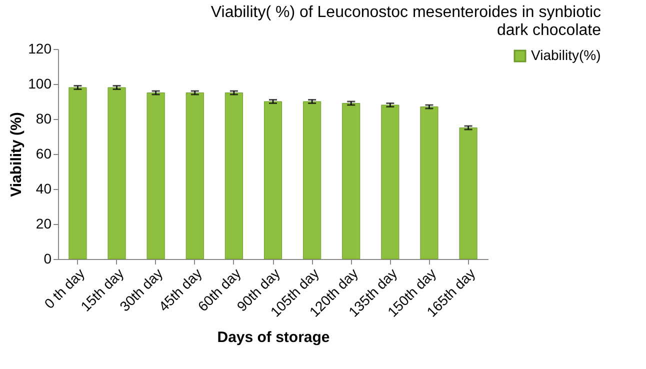 This screenshot has height=369, width=646. Describe the element at coordinates (405, 12) in the screenshot. I see `text: Viability( %) of Leuconostoc mesenteroides in synbiotic` at that location.